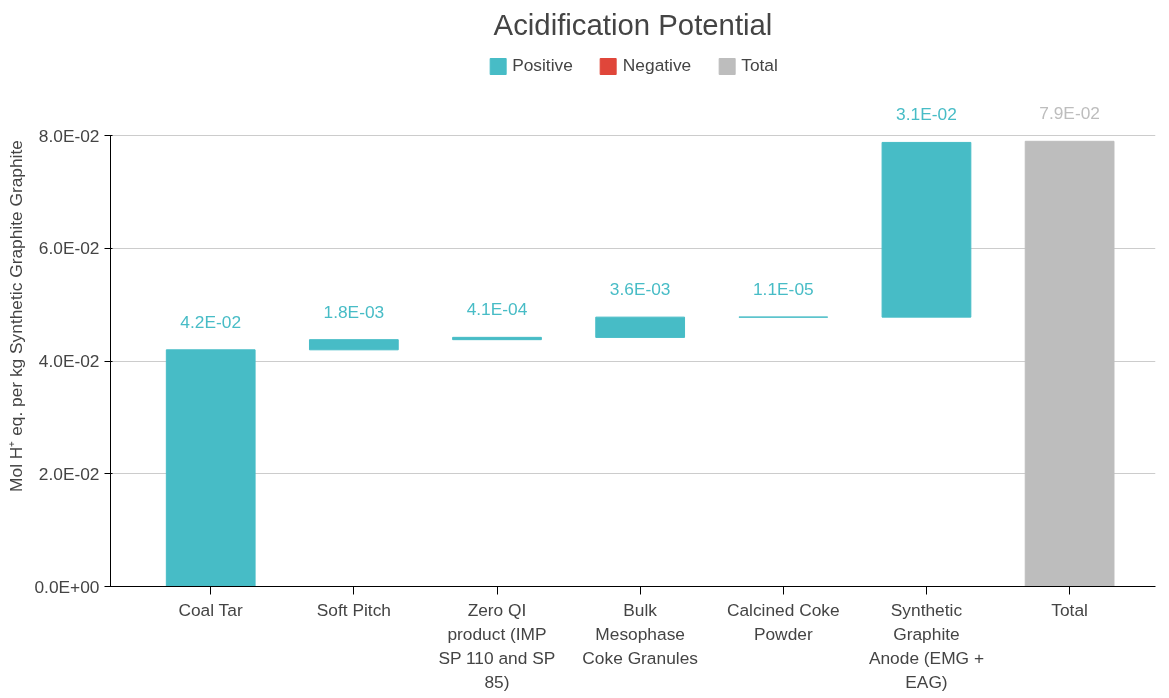  I want to click on x-tick-label: Calcined Coke Powder, so click(783, 621).